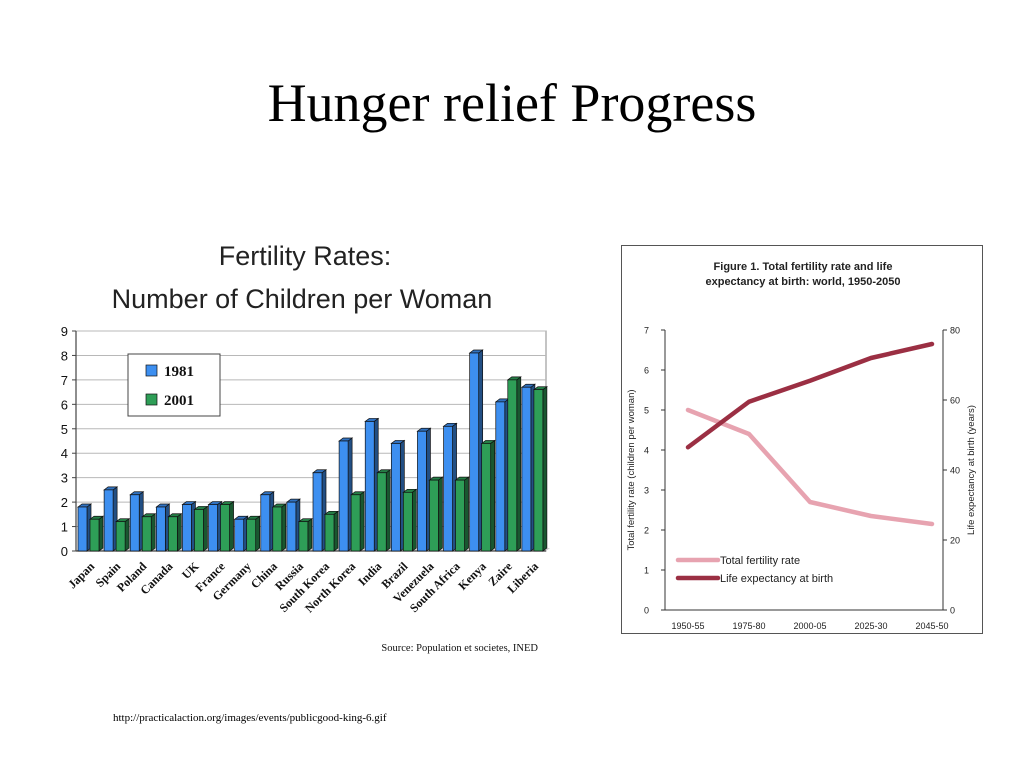 This screenshot has width=1024, height=768. What do you see at coordinates (64, 502) in the screenshot?
I see `y-tick-label: 2` at bounding box center [64, 502].